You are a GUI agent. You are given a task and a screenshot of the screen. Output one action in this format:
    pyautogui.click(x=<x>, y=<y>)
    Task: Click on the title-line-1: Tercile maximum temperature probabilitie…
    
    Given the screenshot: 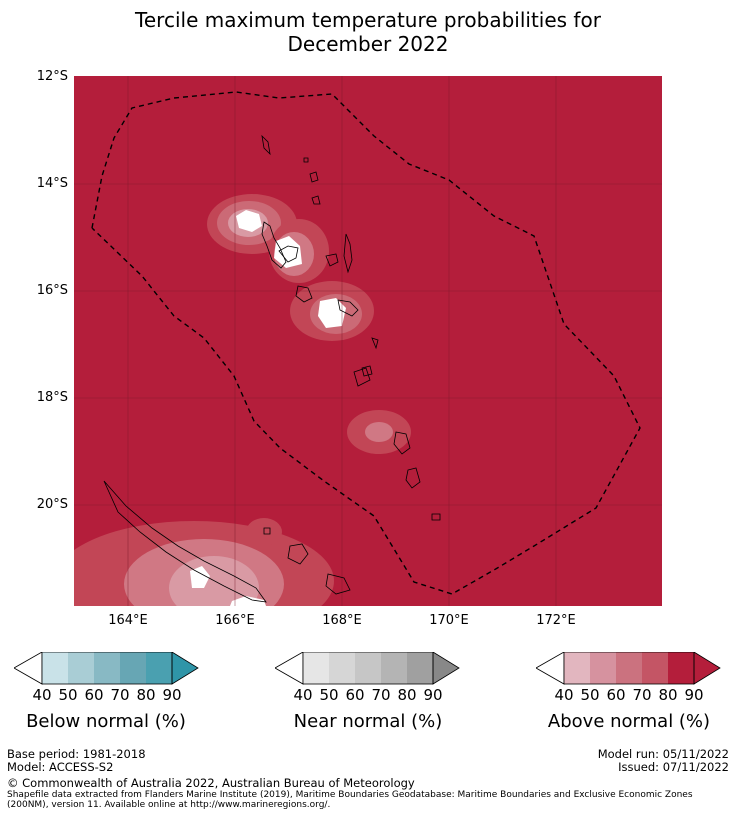 What is the action you would take?
    pyautogui.click(x=368, y=20)
    